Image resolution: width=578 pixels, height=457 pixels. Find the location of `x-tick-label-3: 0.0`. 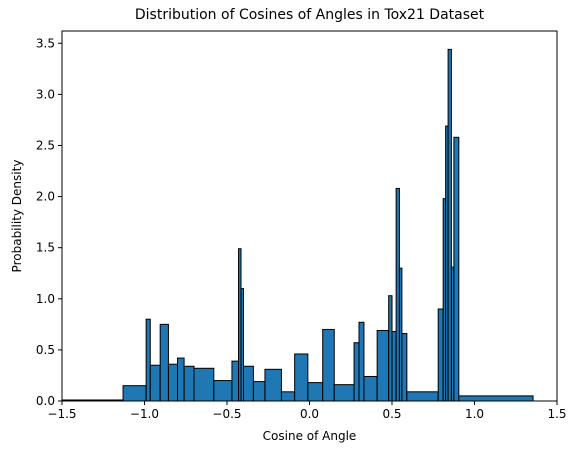

x-tick-label-3: 0.0 is located at coordinates (309, 414).